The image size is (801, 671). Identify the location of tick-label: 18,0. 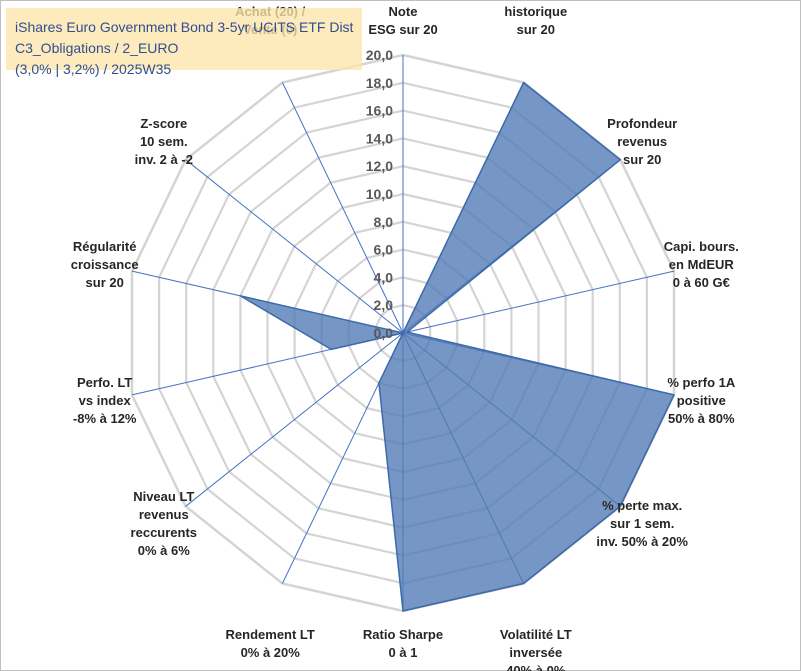
(379, 83).